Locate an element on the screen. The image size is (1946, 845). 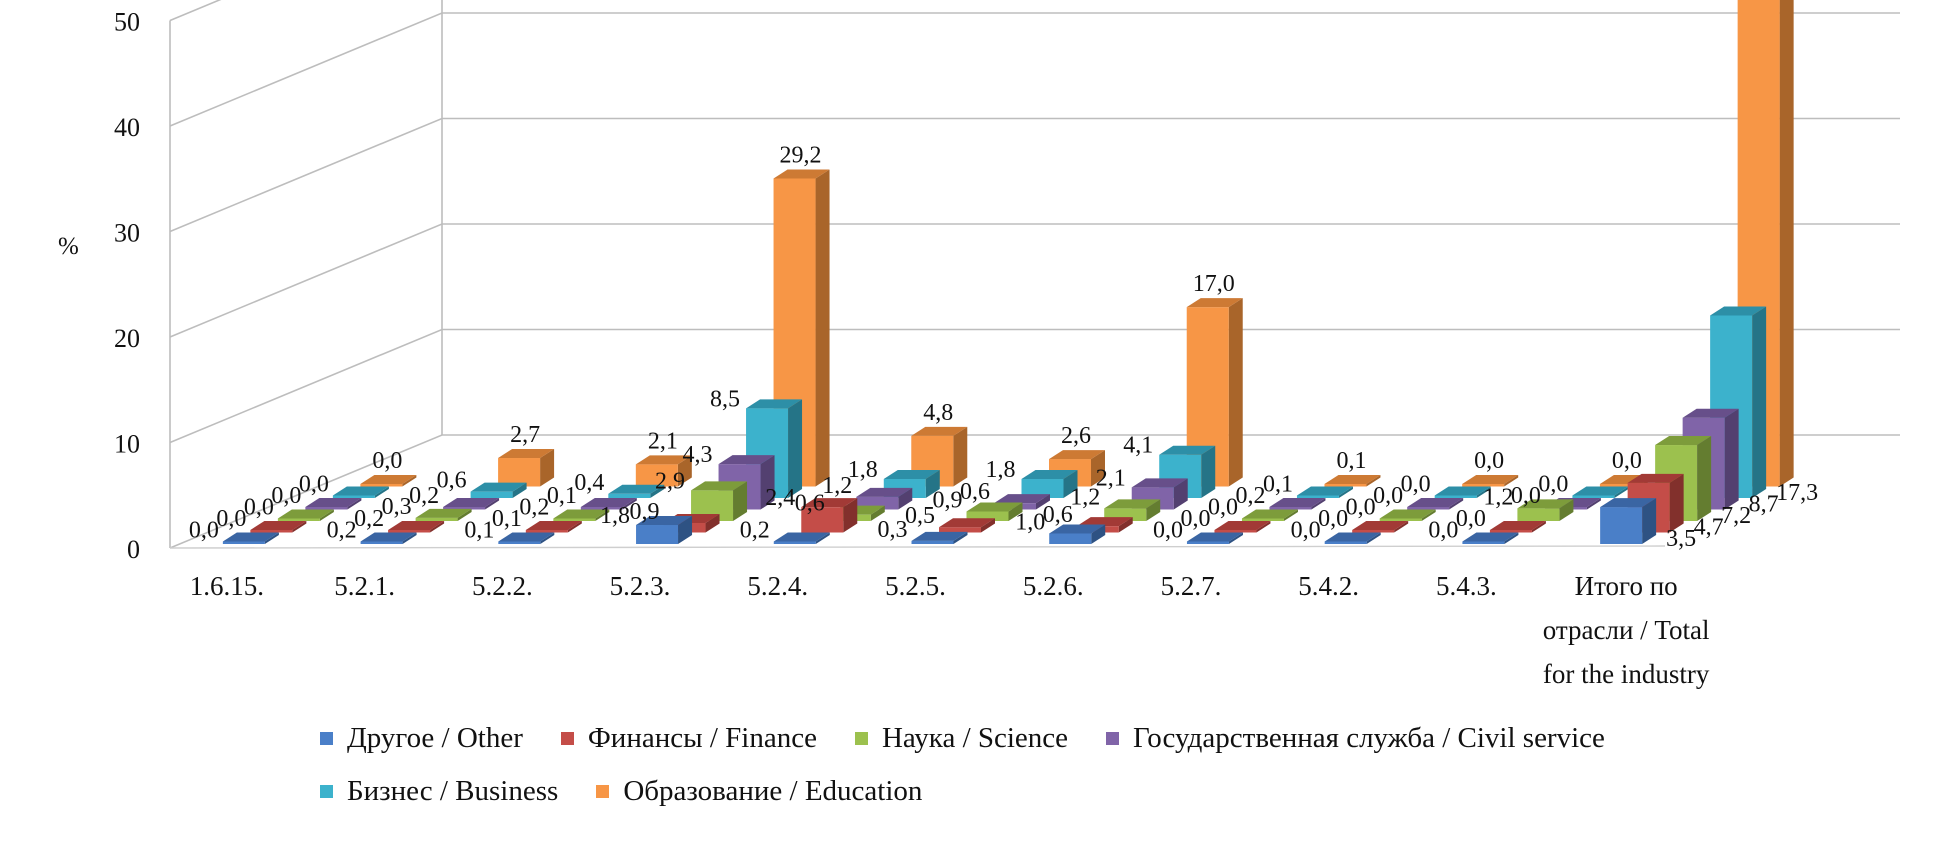
data-label: 4,7 is located at coordinates (1709, 528).